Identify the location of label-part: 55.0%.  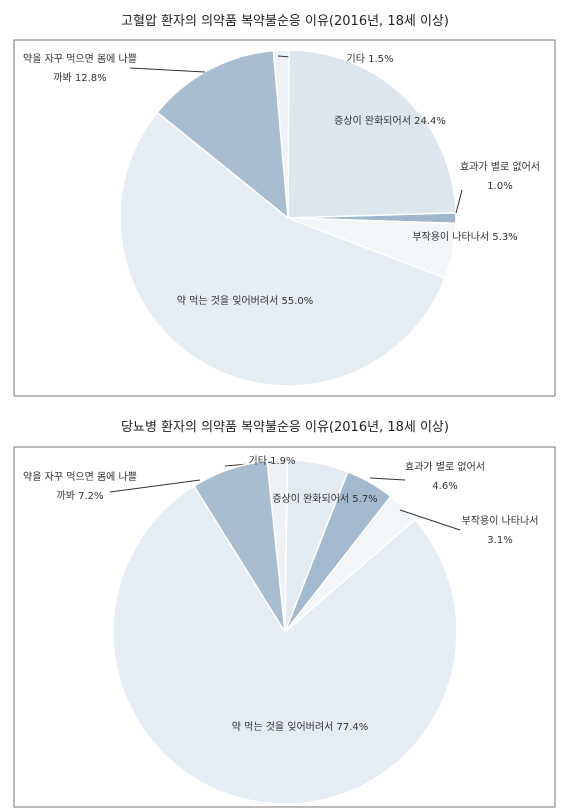
(297, 301).